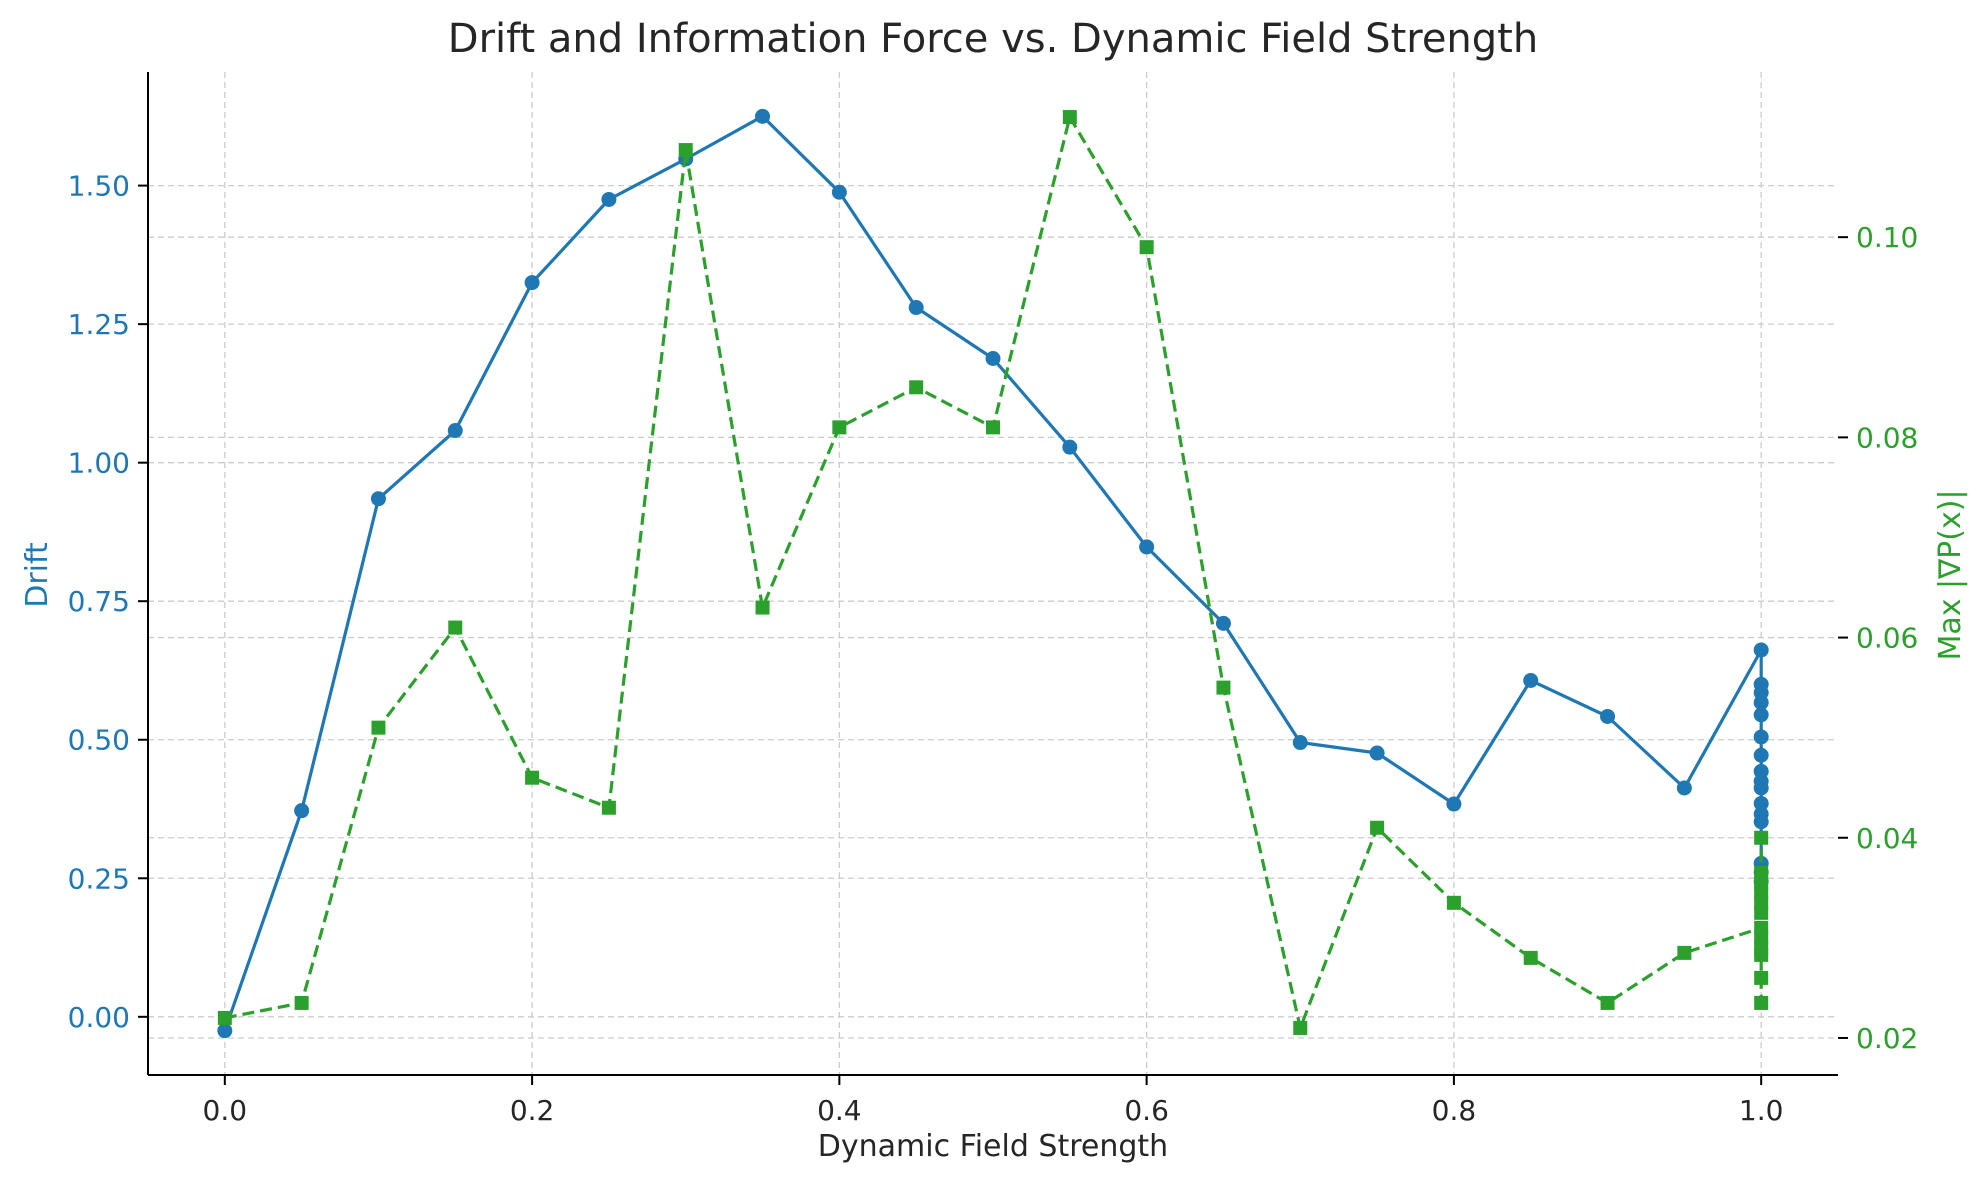 Image resolution: width=1980 pixels, height=1180 pixels. I want to click on y-tick-label-right: 0.06, so click(1887, 638).